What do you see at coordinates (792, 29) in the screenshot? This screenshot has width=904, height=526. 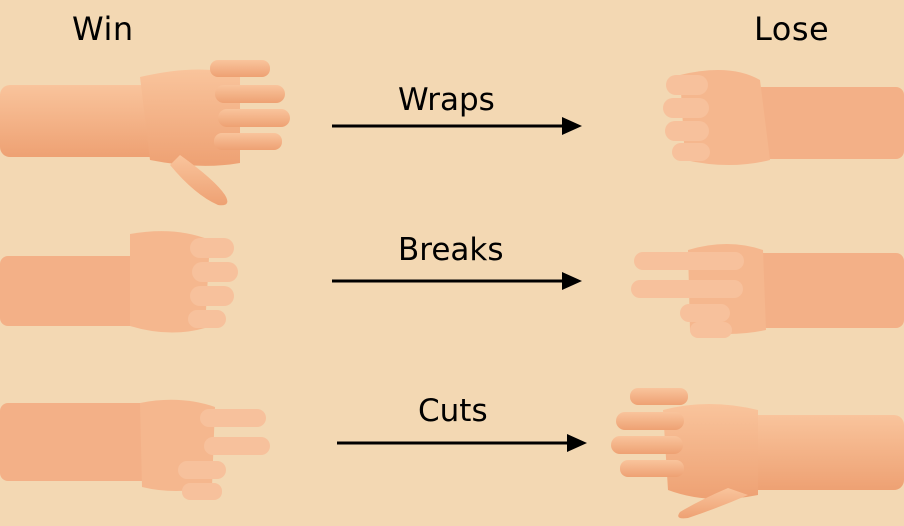 I see `lose-heading: Lose` at bounding box center [792, 29].